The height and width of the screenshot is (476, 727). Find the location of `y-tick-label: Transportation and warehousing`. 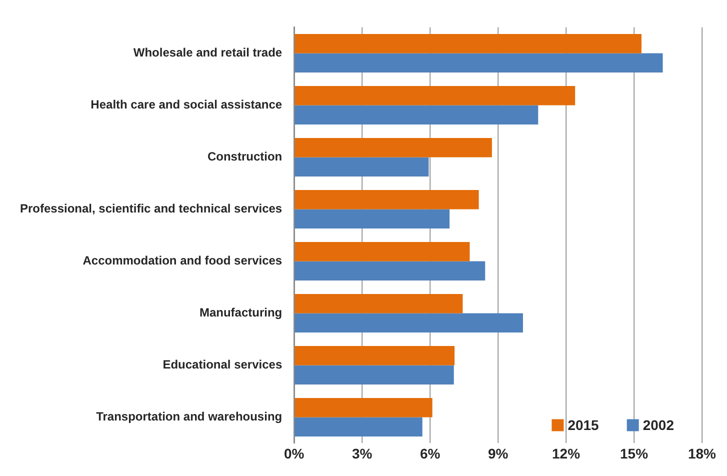

y-tick-label: Transportation and warehousing is located at coordinates (189, 417).